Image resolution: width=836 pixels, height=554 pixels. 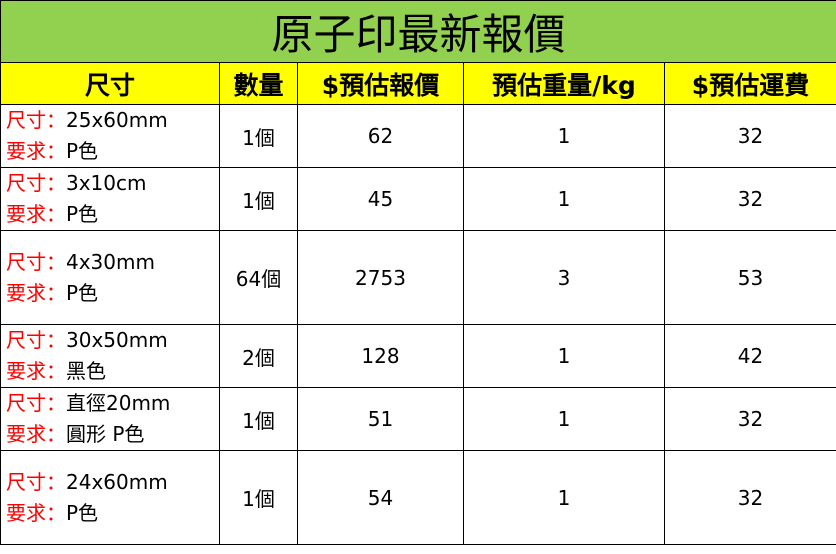 I want to click on table-row: 尺寸：30x50mm 要求：黑色 2個 128 1 42, so click(x=418, y=356).